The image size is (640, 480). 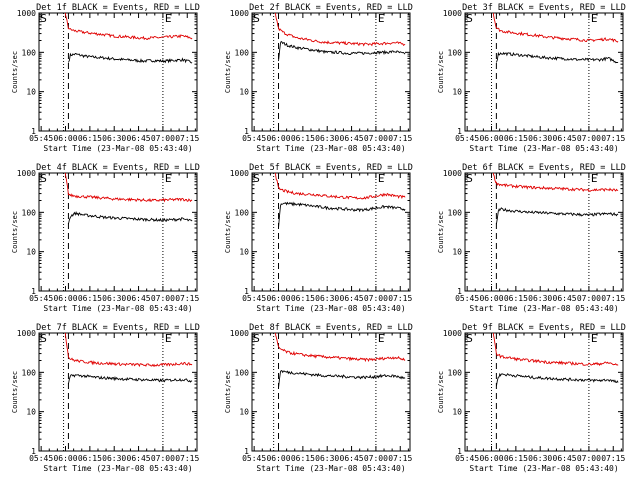 I want to click on panel-title: Det 1f BLACK = Events, RED = LLD, so click(x=118, y=8).